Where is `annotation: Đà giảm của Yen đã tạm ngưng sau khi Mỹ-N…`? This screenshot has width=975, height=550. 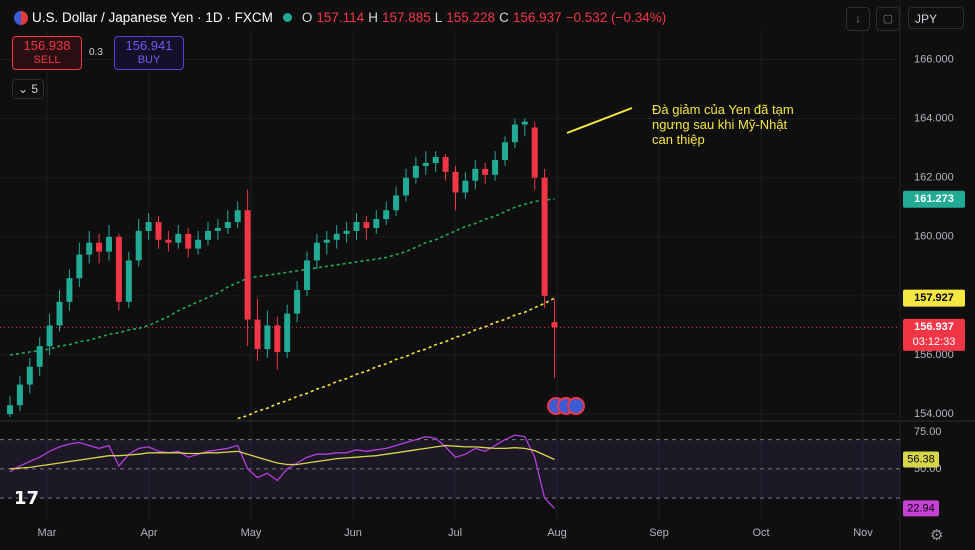 annotation: Đà giảm của Yen đã tạm ngưng sau khi Mỹ-N… is located at coordinates (723, 124).